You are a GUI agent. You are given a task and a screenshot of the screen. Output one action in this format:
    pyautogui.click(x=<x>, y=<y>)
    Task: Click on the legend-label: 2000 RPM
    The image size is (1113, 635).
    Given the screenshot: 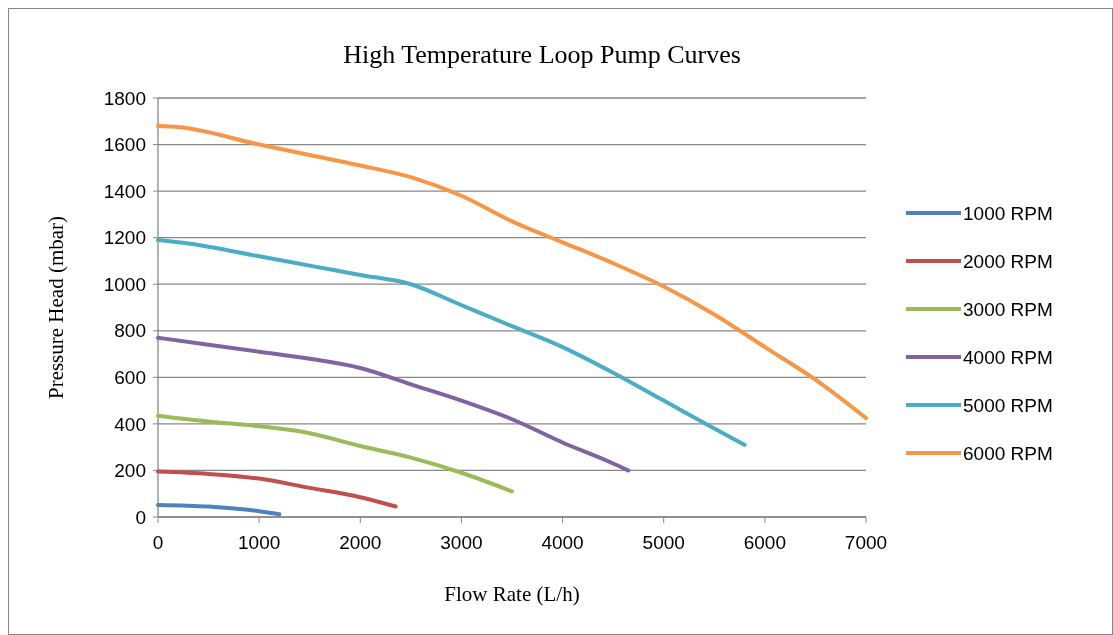 What is the action you would take?
    pyautogui.click(x=1008, y=261)
    